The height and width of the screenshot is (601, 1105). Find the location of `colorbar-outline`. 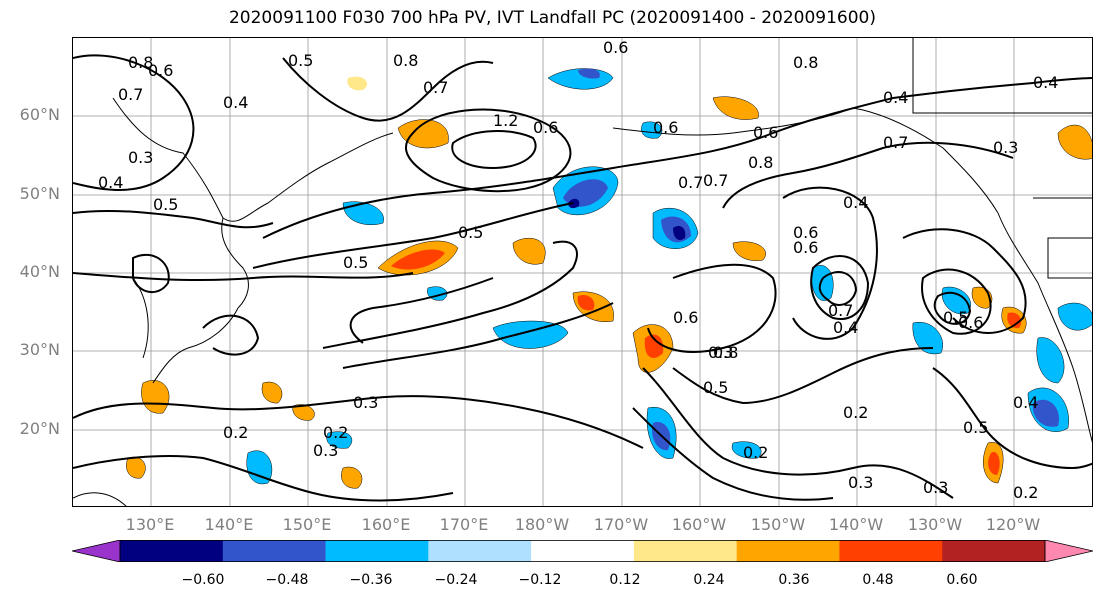

colorbar-outline is located at coordinates (582, 551).